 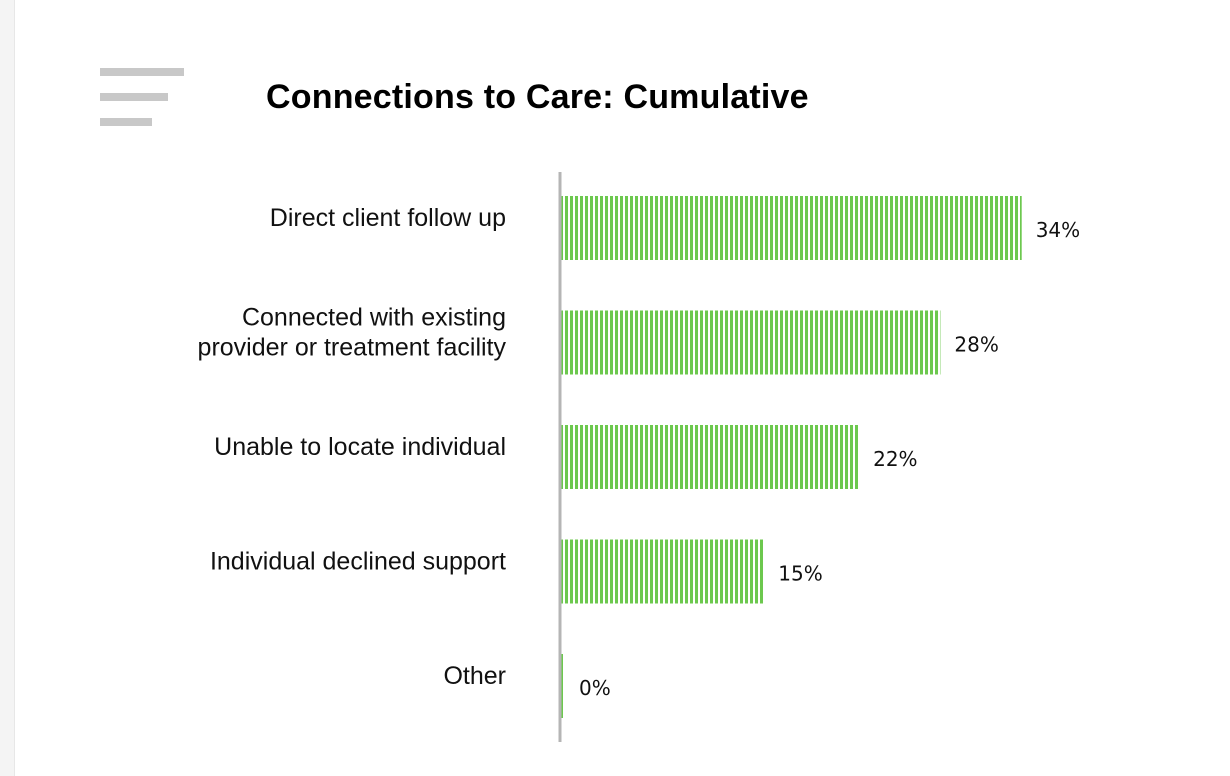 I want to click on category-label-line: Other, so click(x=474, y=676).